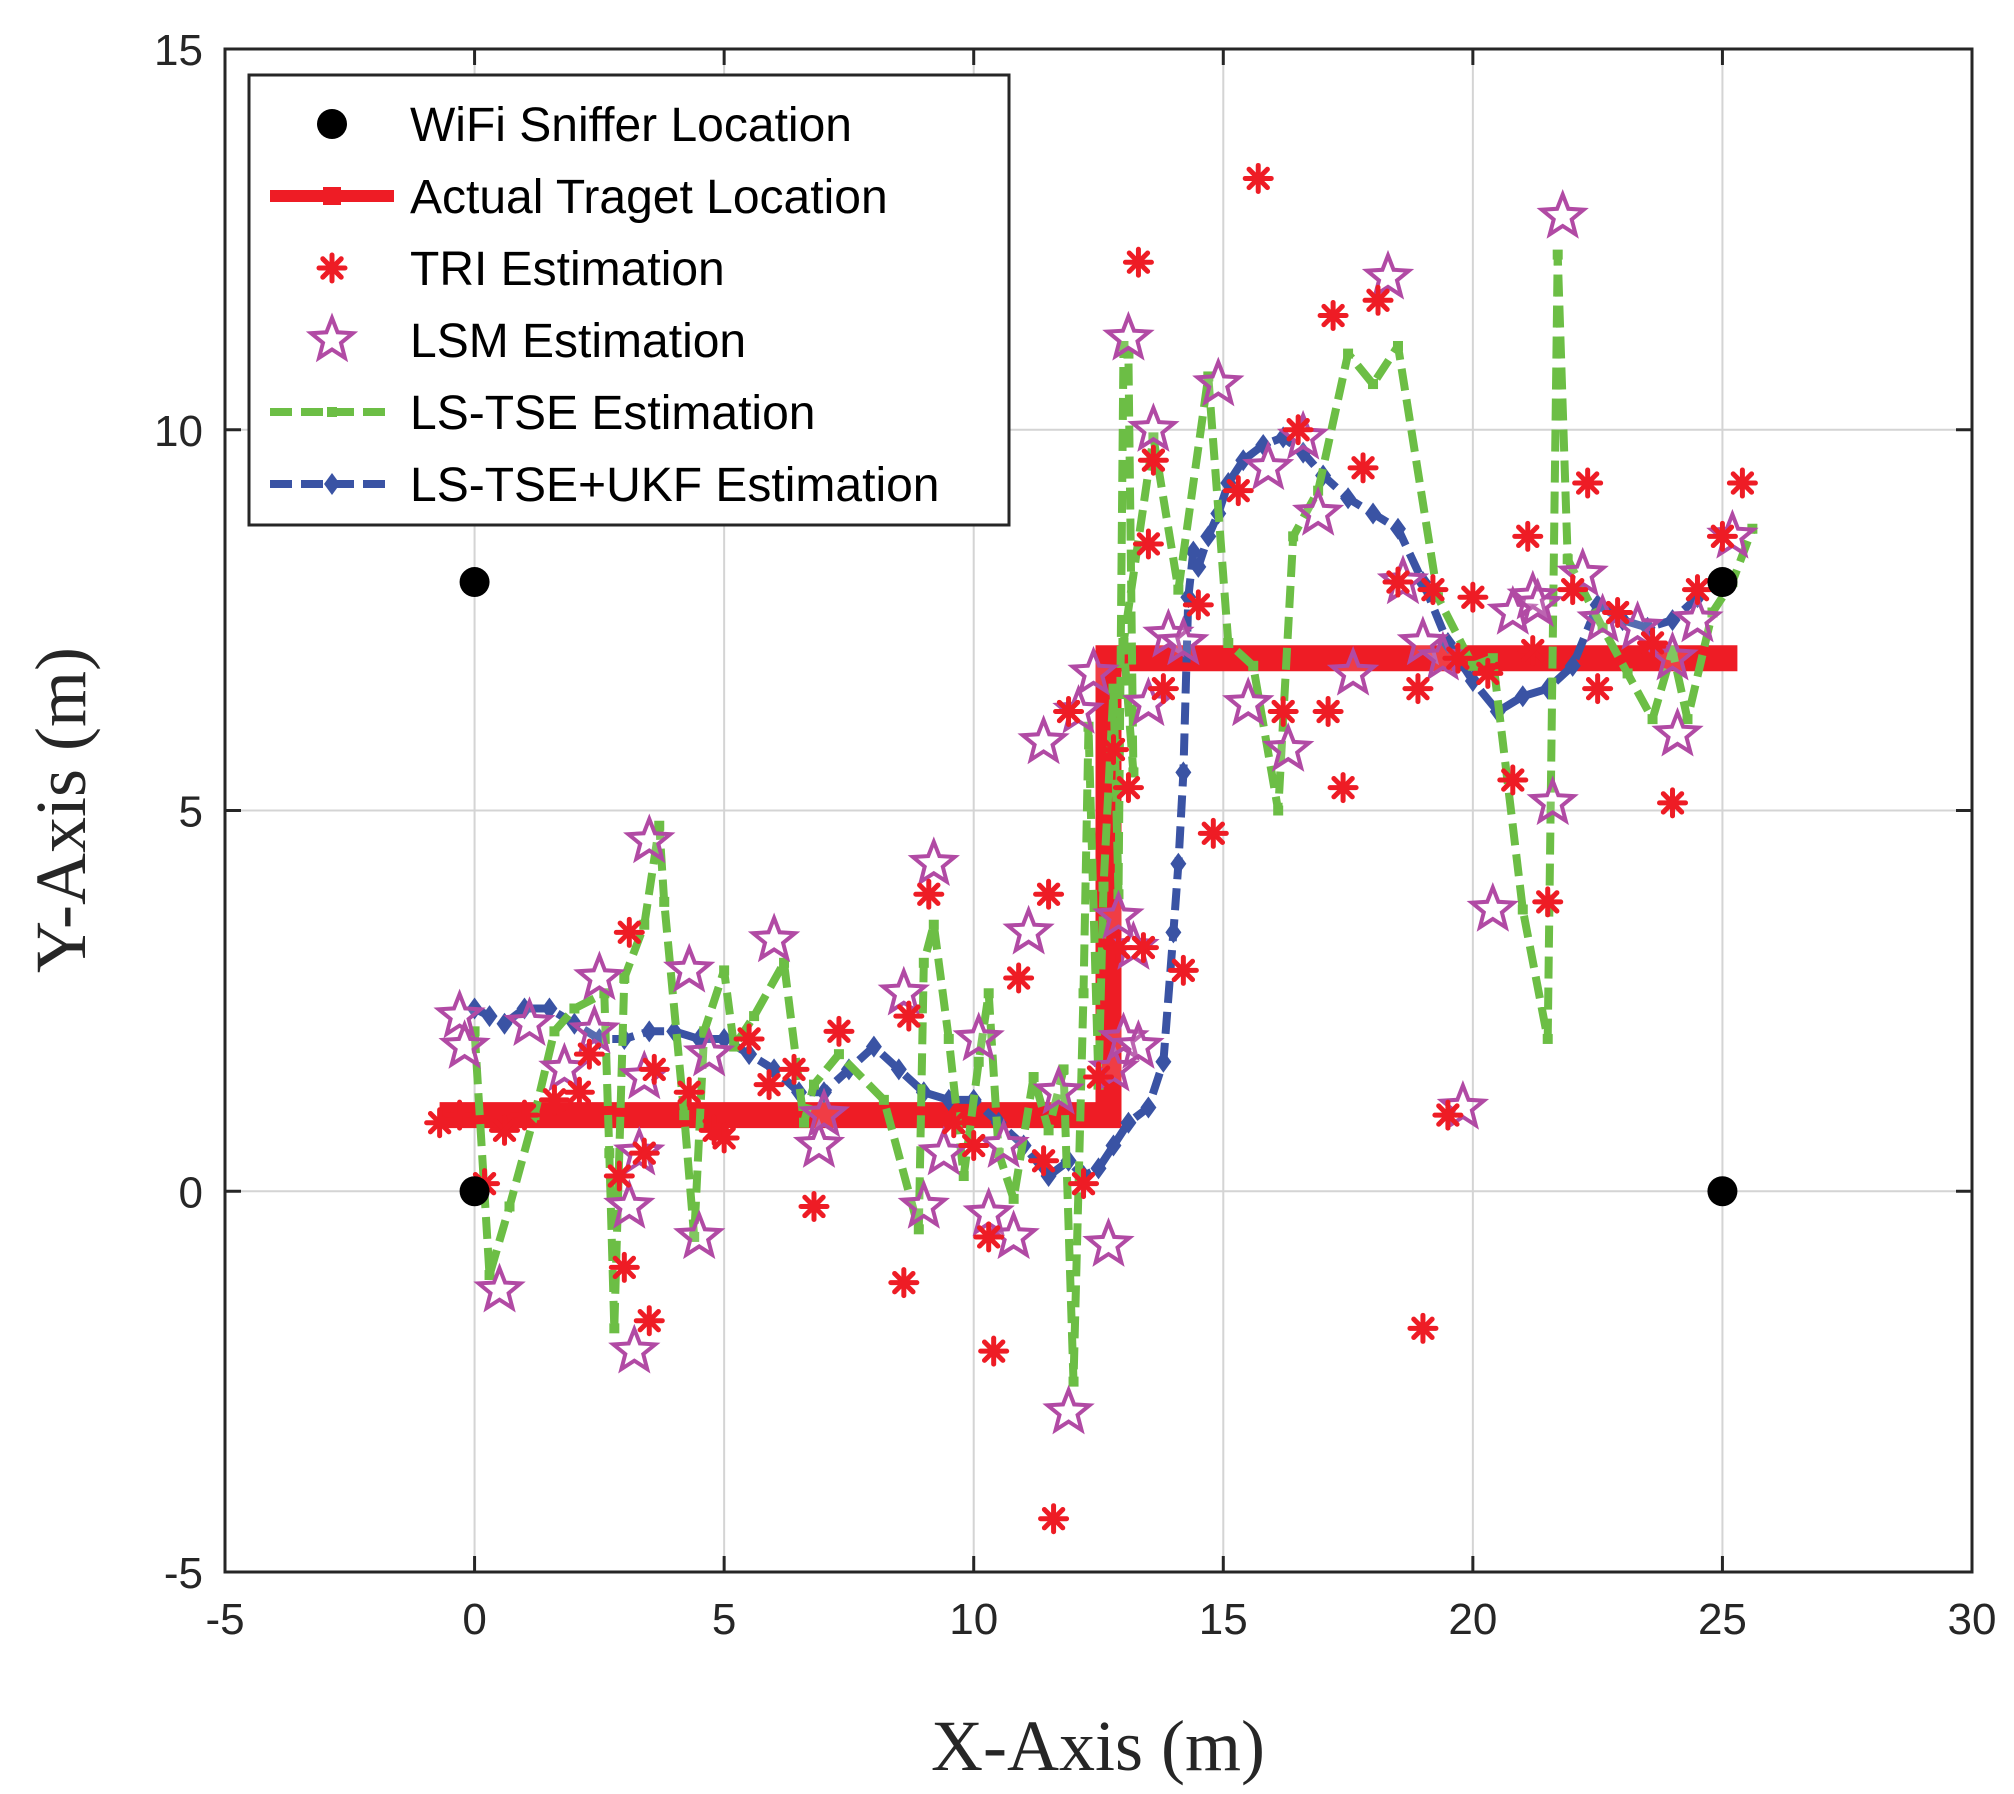 The image size is (2014, 1794). What do you see at coordinates (191, 1192) in the screenshot?
I see `y-tick-label: 0` at bounding box center [191, 1192].